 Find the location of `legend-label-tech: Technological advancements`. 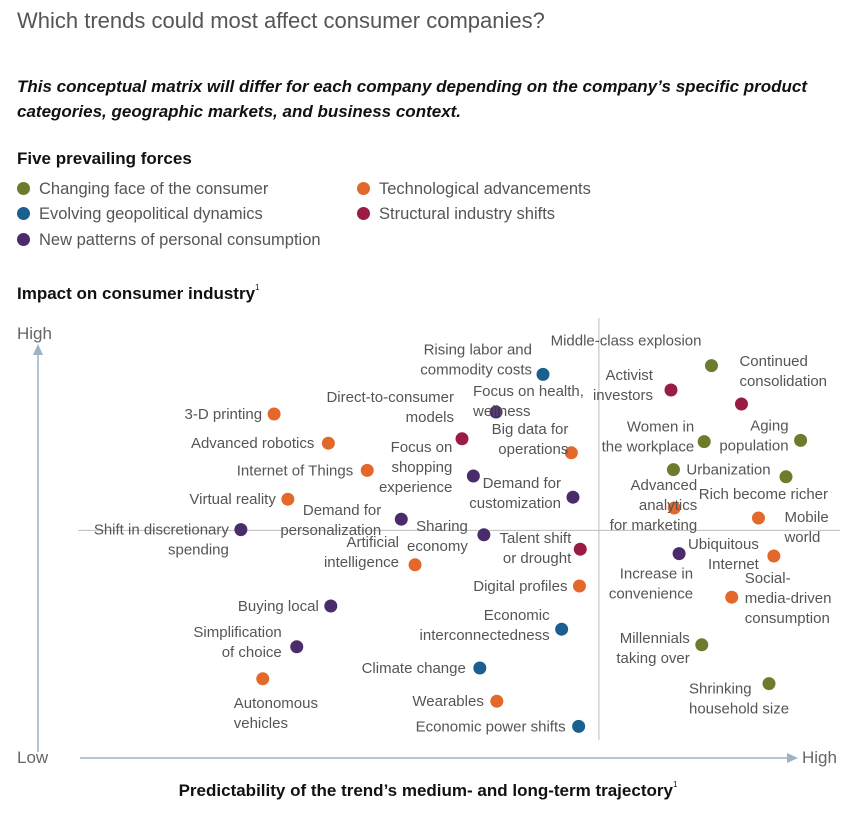

legend-label-tech: Technological advancements is located at coordinates (485, 189).